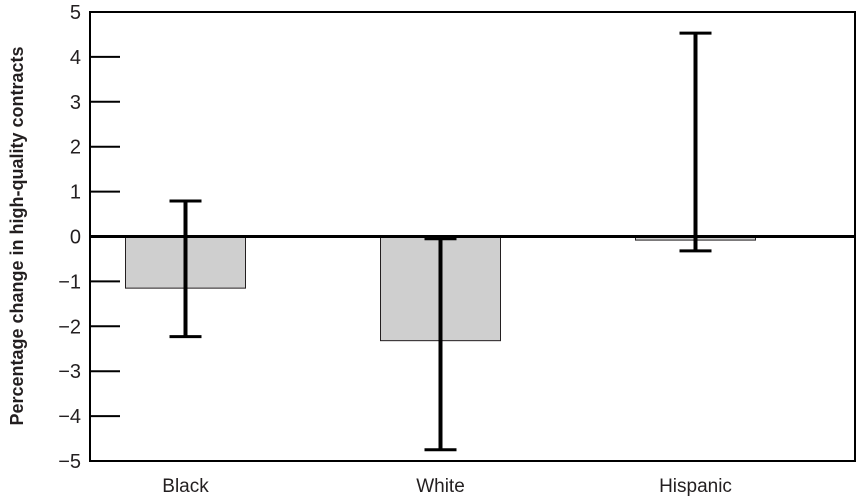 The width and height of the screenshot is (857, 499). Describe the element at coordinates (75, 13) in the screenshot. I see `y-tick-label: 5` at that location.